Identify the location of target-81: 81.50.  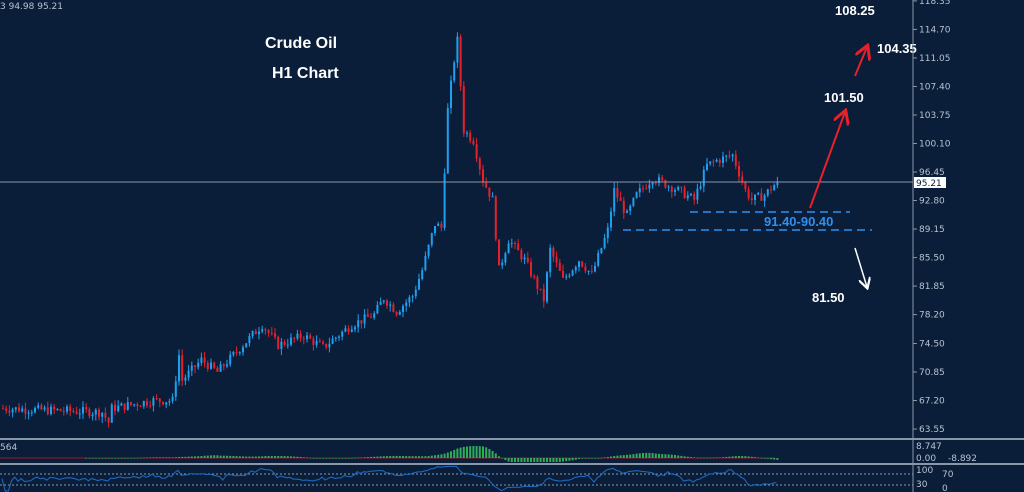
(828, 297).